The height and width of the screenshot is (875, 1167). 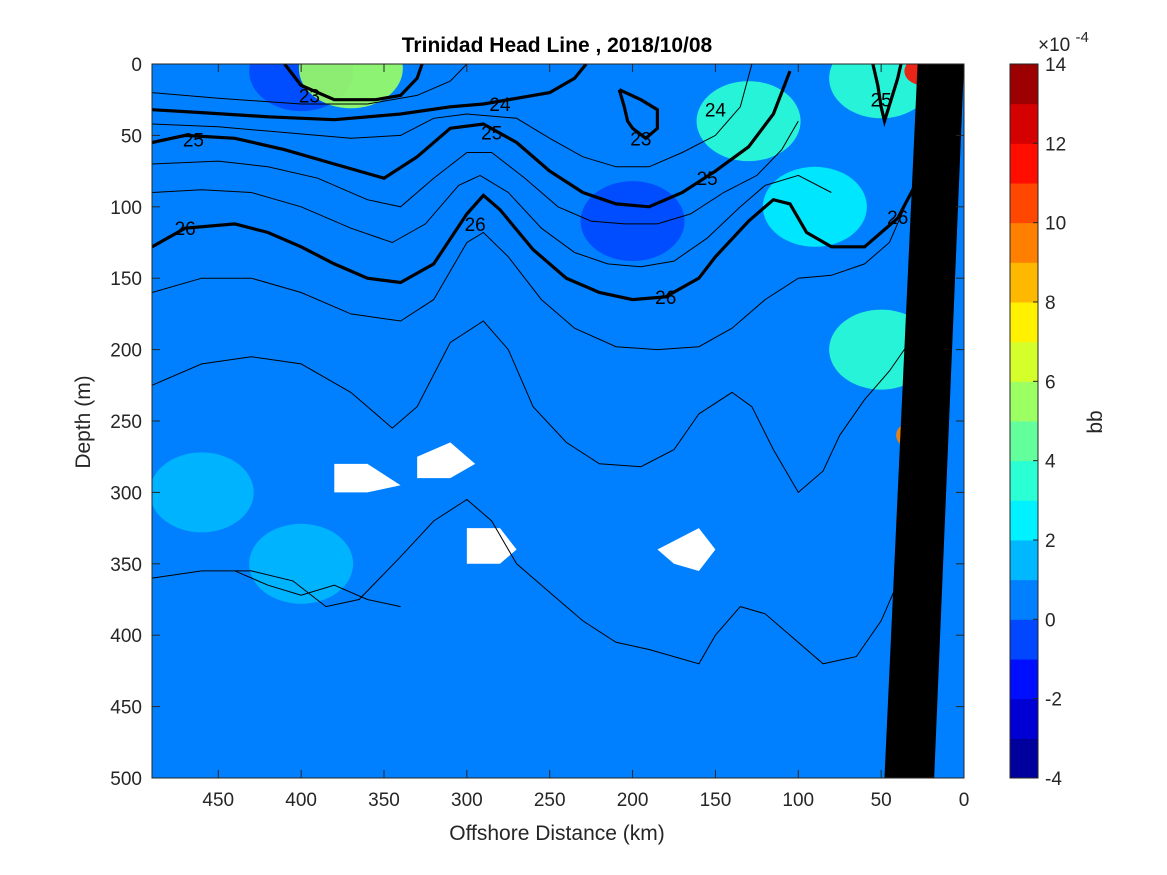 I want to click on y-tick-label: 300, so click(x=126, y=493).